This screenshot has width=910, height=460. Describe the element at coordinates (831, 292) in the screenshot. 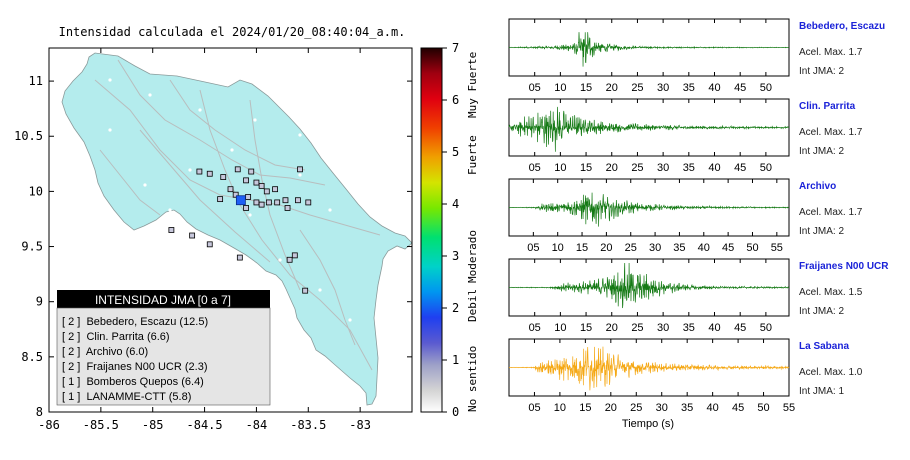

I see `max-acceleration: Acel. Max. 1.5` at that location.